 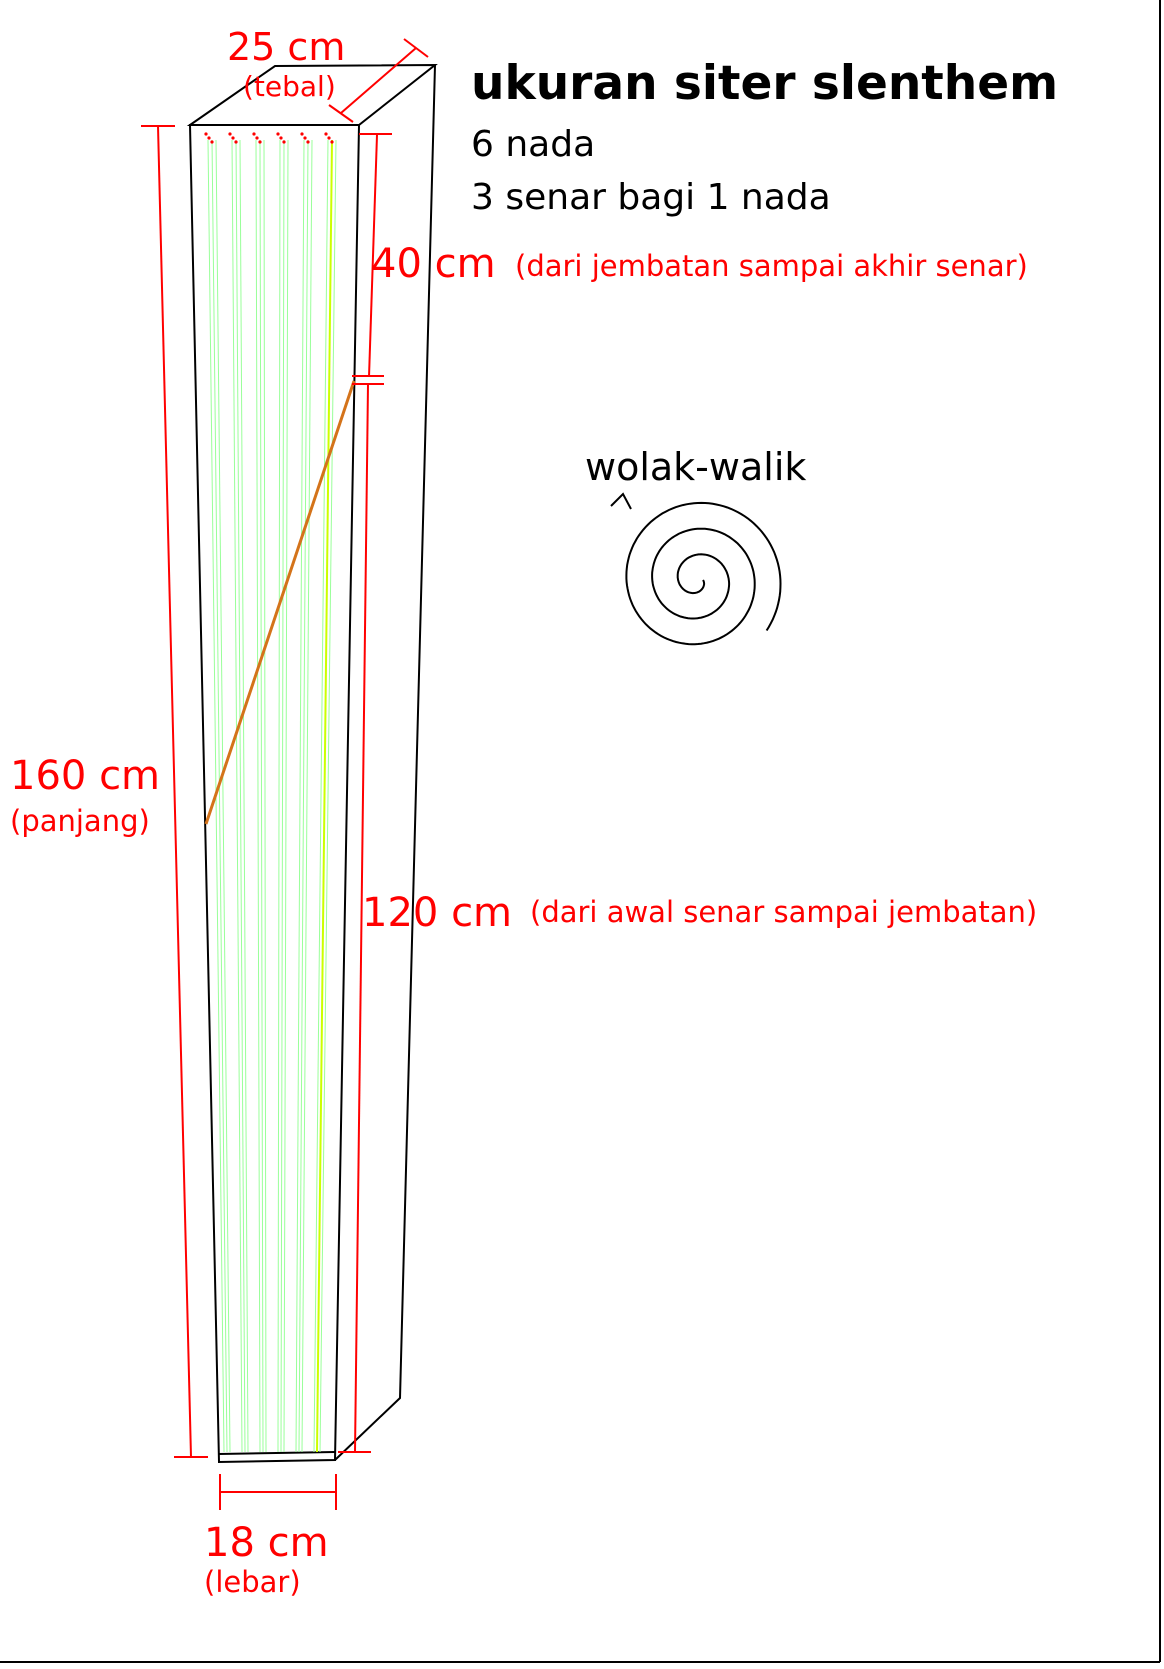 I want to click on length-label: (panjang), so click(x=80, y=821).